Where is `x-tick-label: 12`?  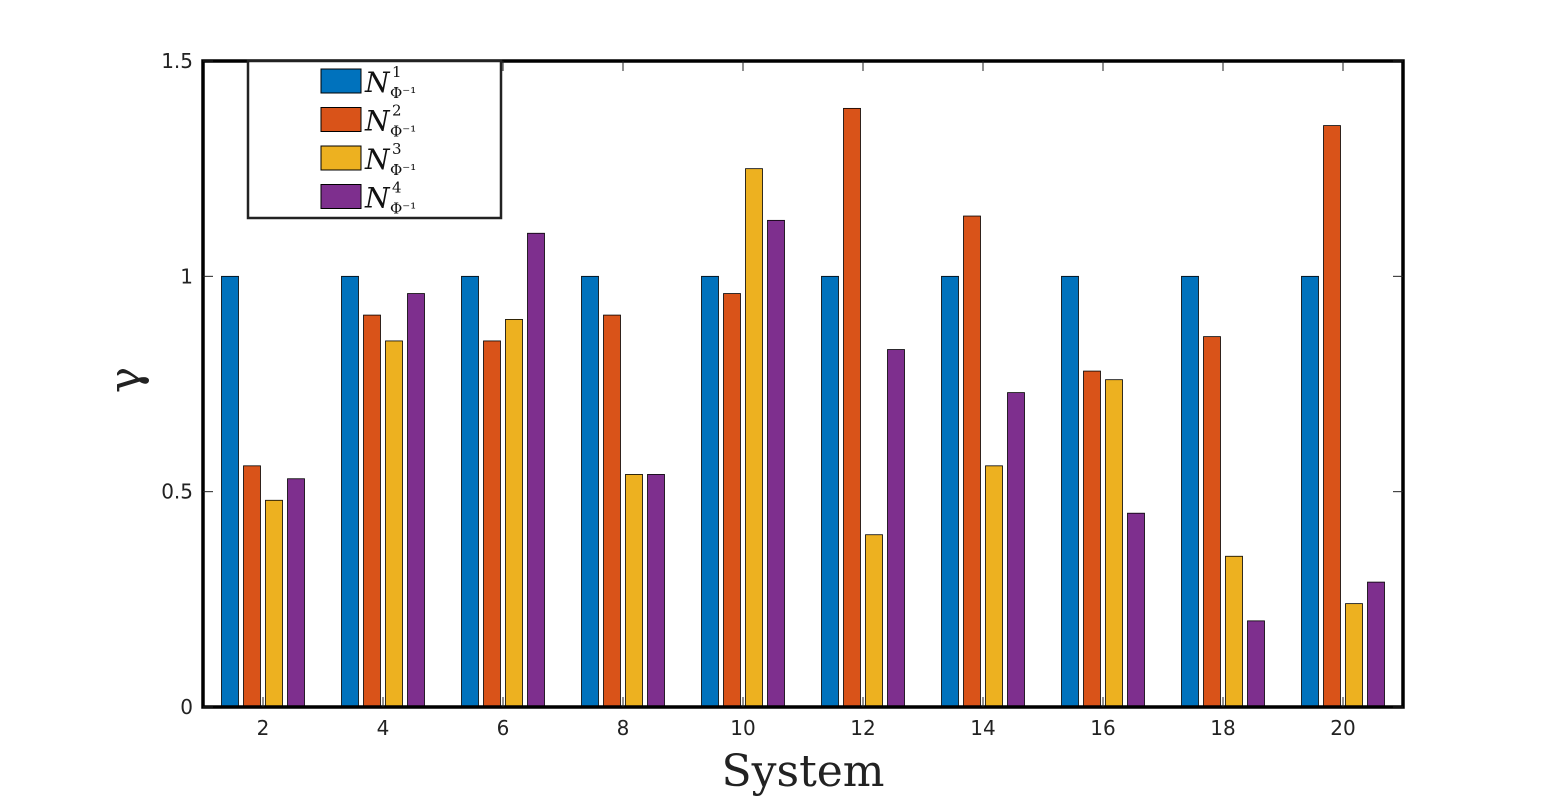
x-tick-label: 12 is located at coordinates (862, 728).